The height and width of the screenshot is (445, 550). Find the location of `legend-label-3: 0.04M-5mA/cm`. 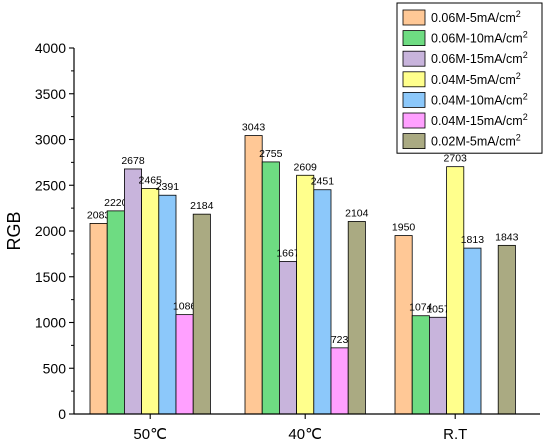

legend-label-3: 0.04M-5mA/cm is located at coordinates (473, 80).